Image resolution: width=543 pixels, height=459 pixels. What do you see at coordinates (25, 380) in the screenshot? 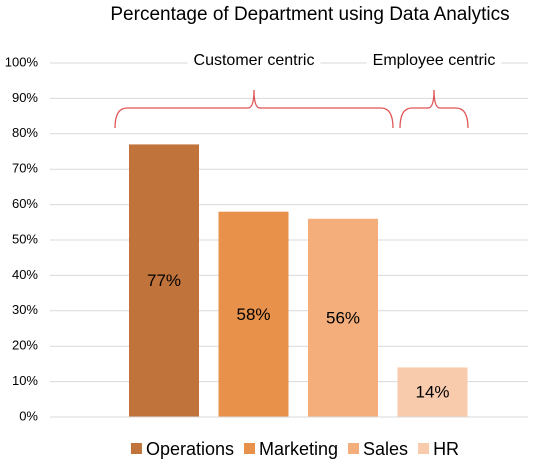
I see `y-tick-label: 10%` at bounding box center [25, 380].